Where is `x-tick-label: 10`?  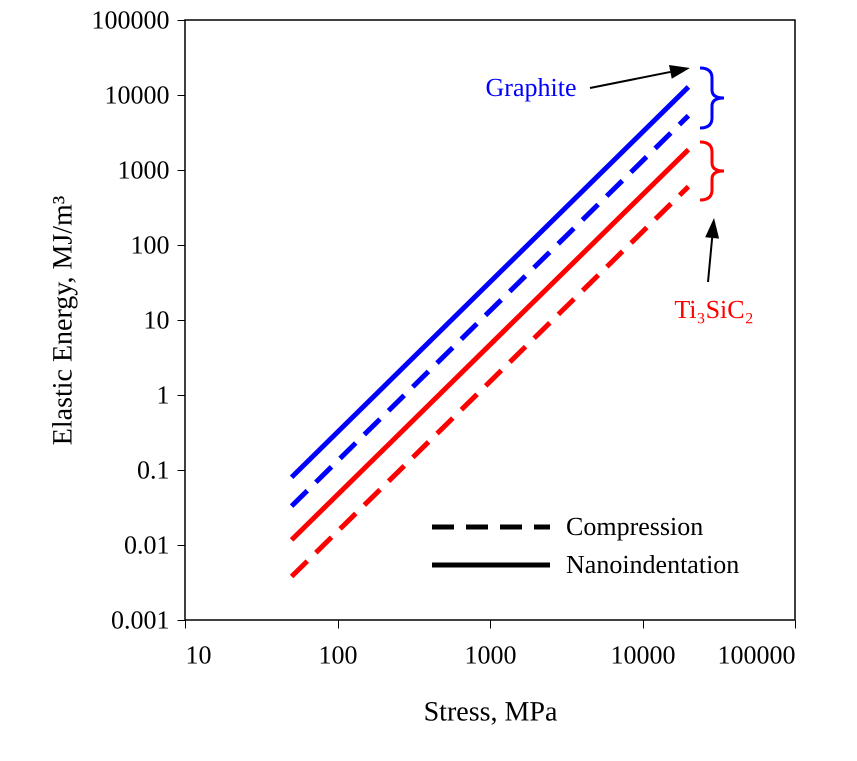 x-tick-label: 10 is located at coordinates (199, 655).